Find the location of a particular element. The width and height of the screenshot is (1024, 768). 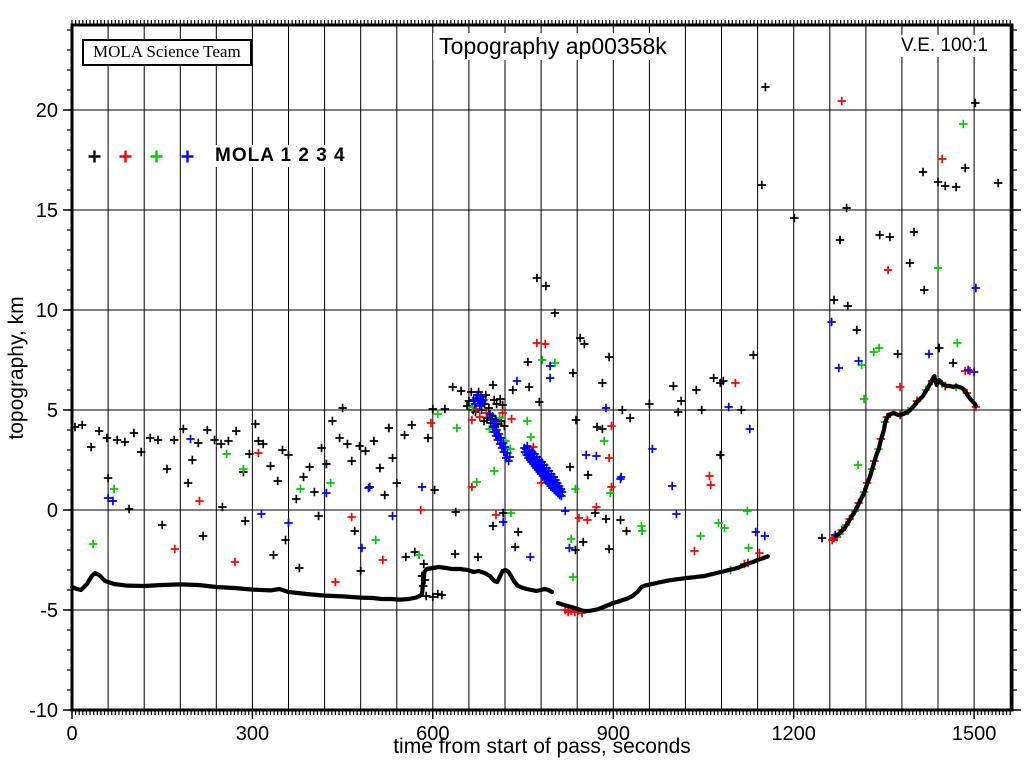

y-tick-label: -5 is located at coordinates (49, 611).